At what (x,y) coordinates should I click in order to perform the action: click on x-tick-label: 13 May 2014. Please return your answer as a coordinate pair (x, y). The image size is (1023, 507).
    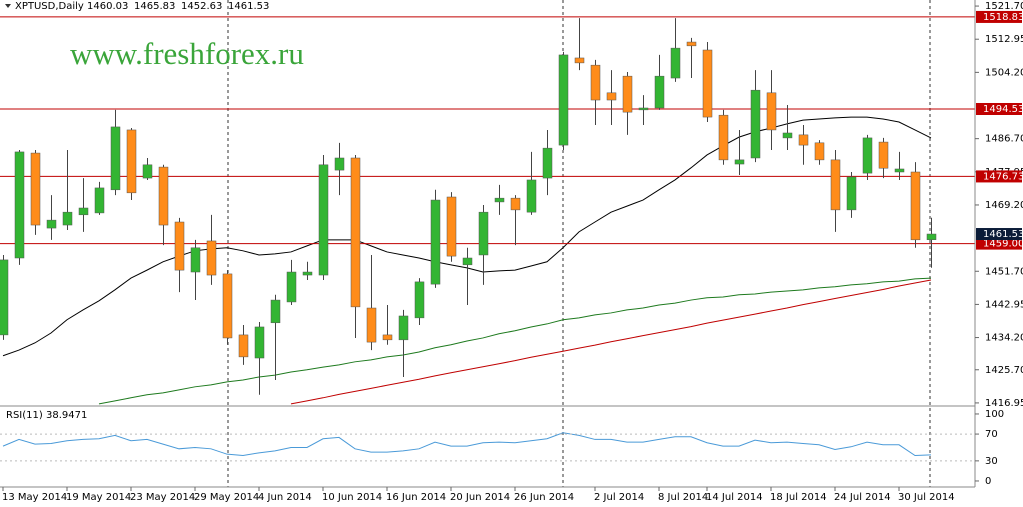
    Looking at the image, I should click on (34, 497).